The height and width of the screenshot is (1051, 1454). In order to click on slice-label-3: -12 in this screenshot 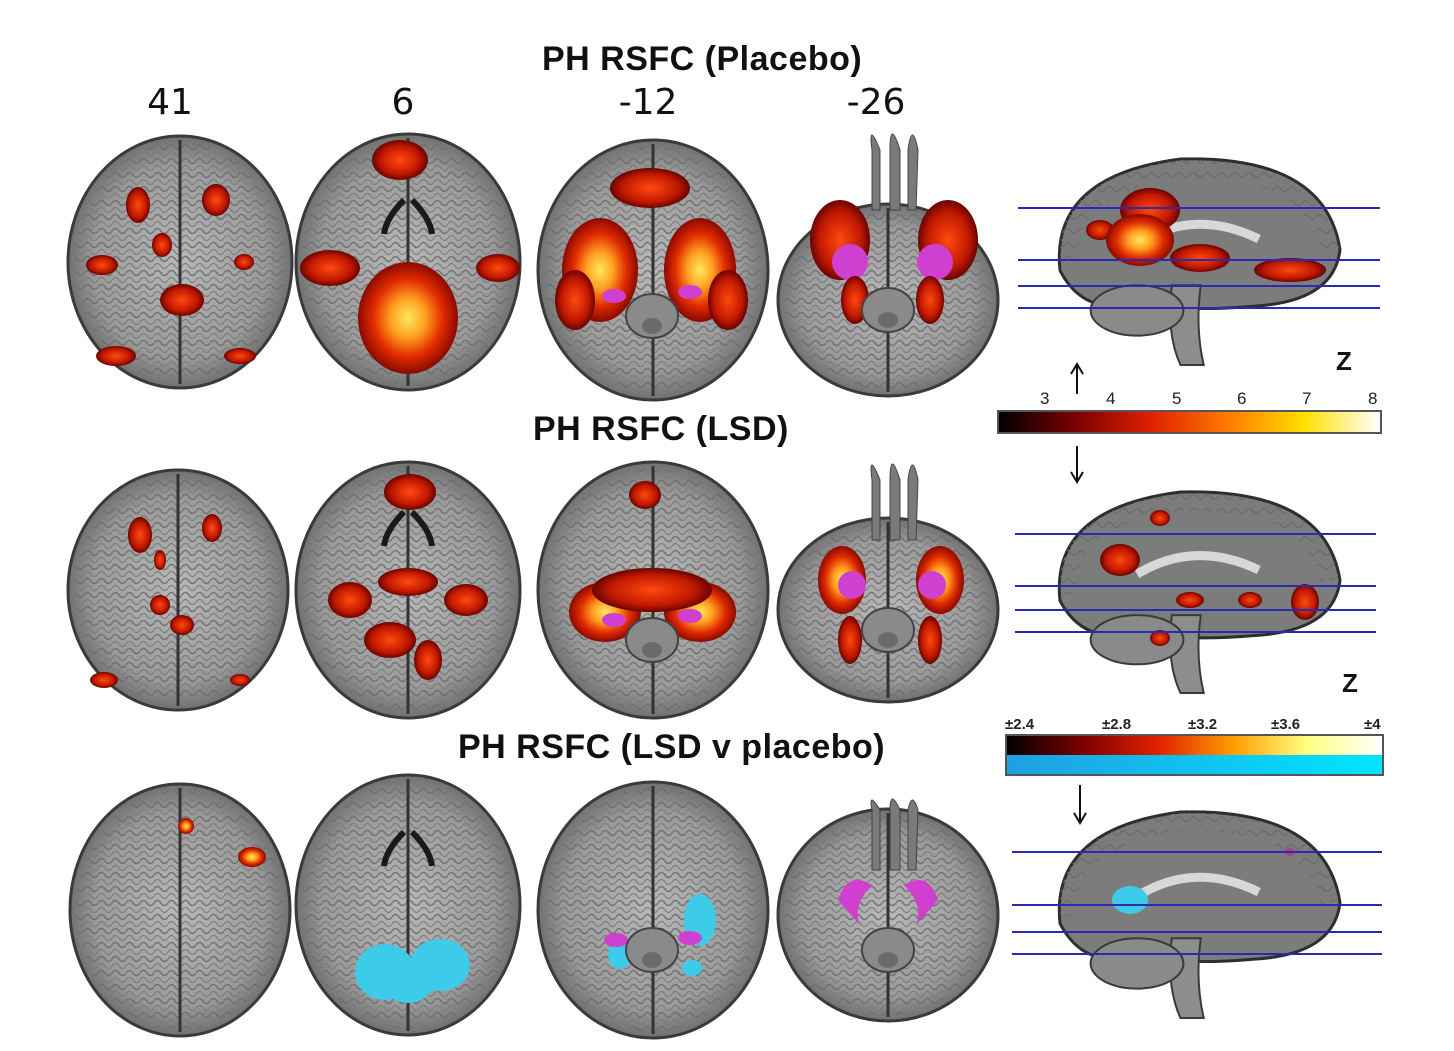, I will do `click(648, 102)`.